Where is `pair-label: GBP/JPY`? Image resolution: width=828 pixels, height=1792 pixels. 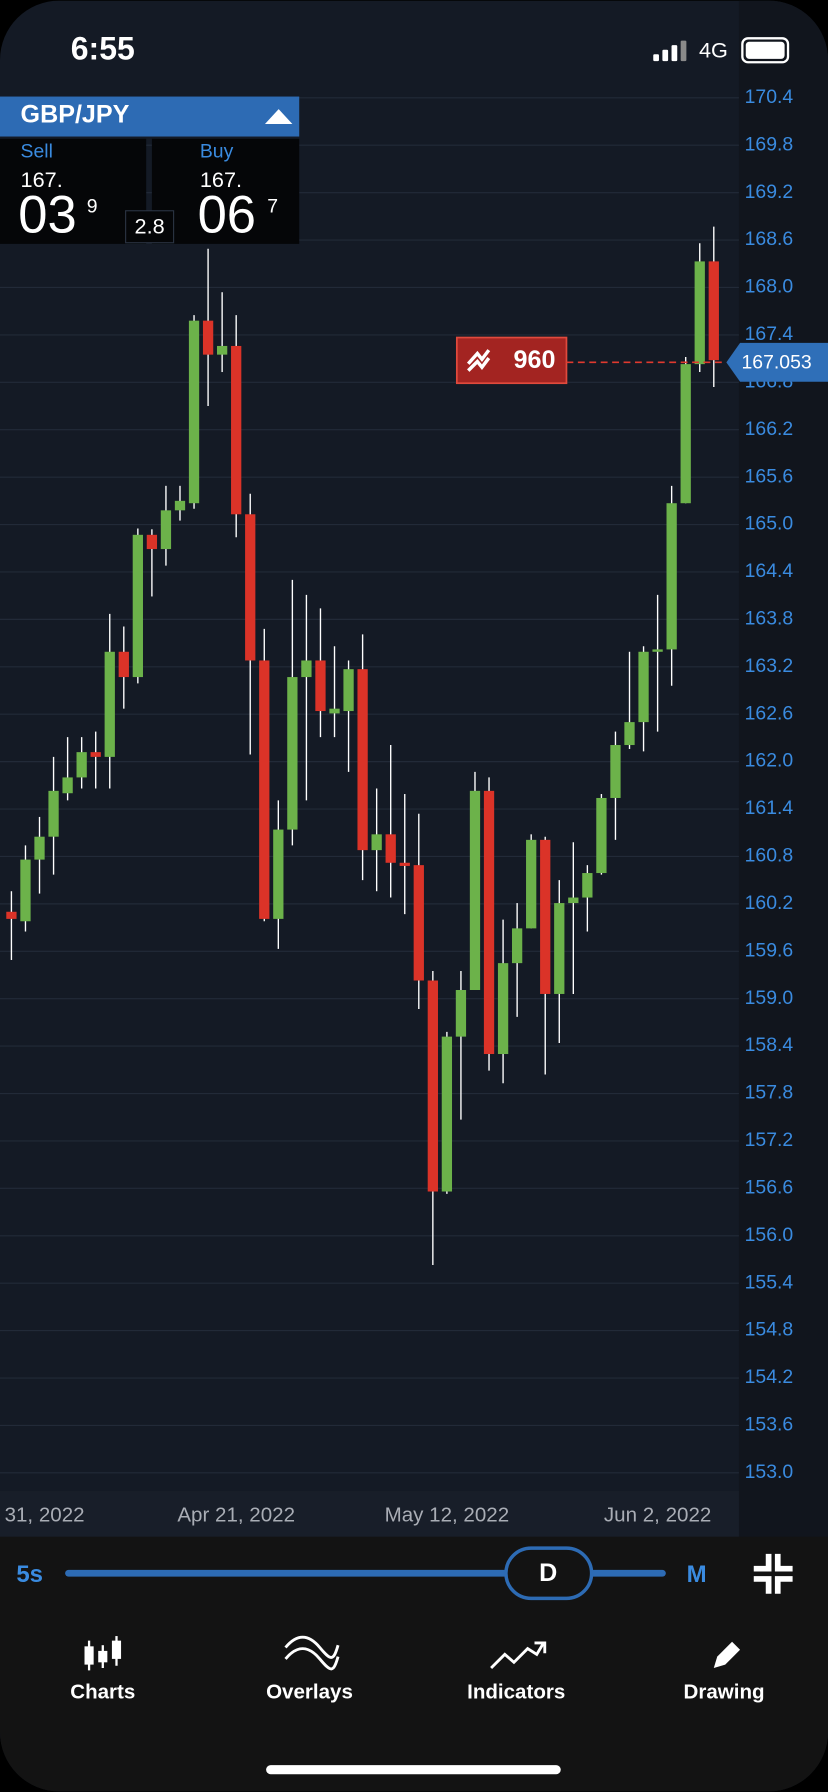 pair-label: GBP/JPY is located at coordinates (75, 115).